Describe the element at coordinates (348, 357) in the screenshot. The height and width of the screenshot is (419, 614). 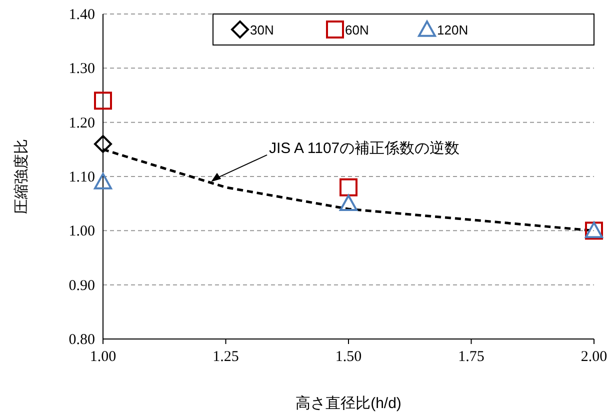
I see `x-tick-label: 1.50` at that location.